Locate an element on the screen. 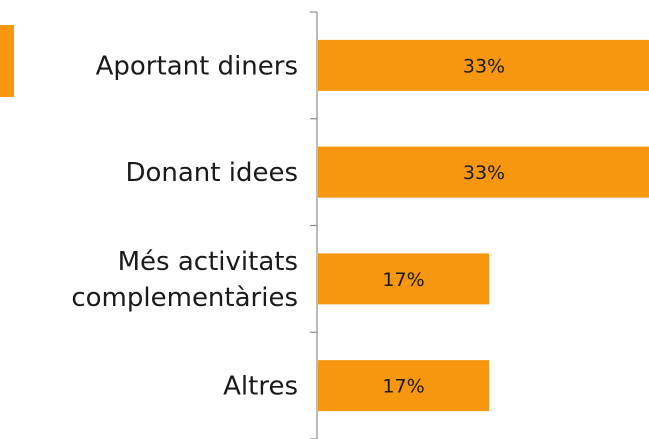 The image size is (649, 439). category-label: Aportant diners is located at coordinates (197, 66).